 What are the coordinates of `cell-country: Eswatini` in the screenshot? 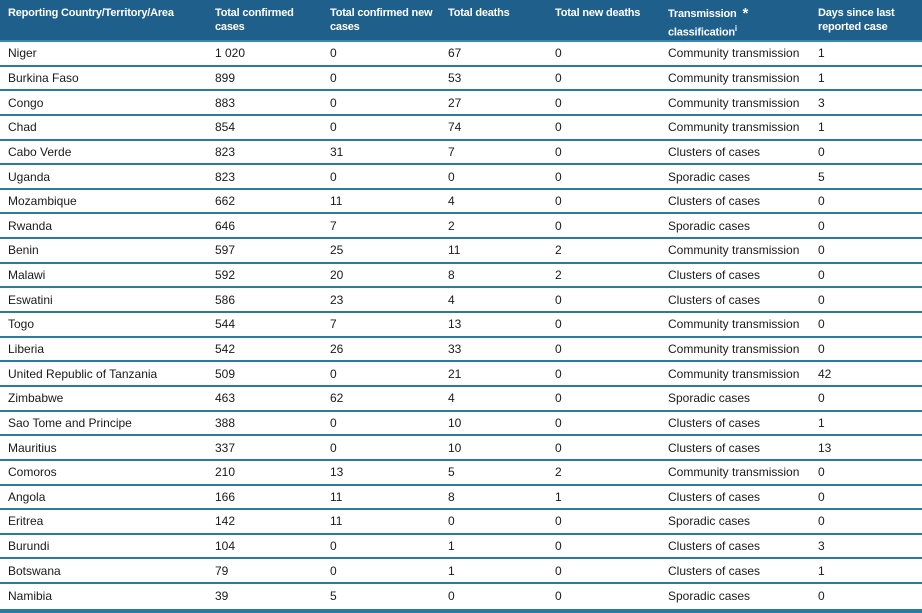 It's located at (30, 299).